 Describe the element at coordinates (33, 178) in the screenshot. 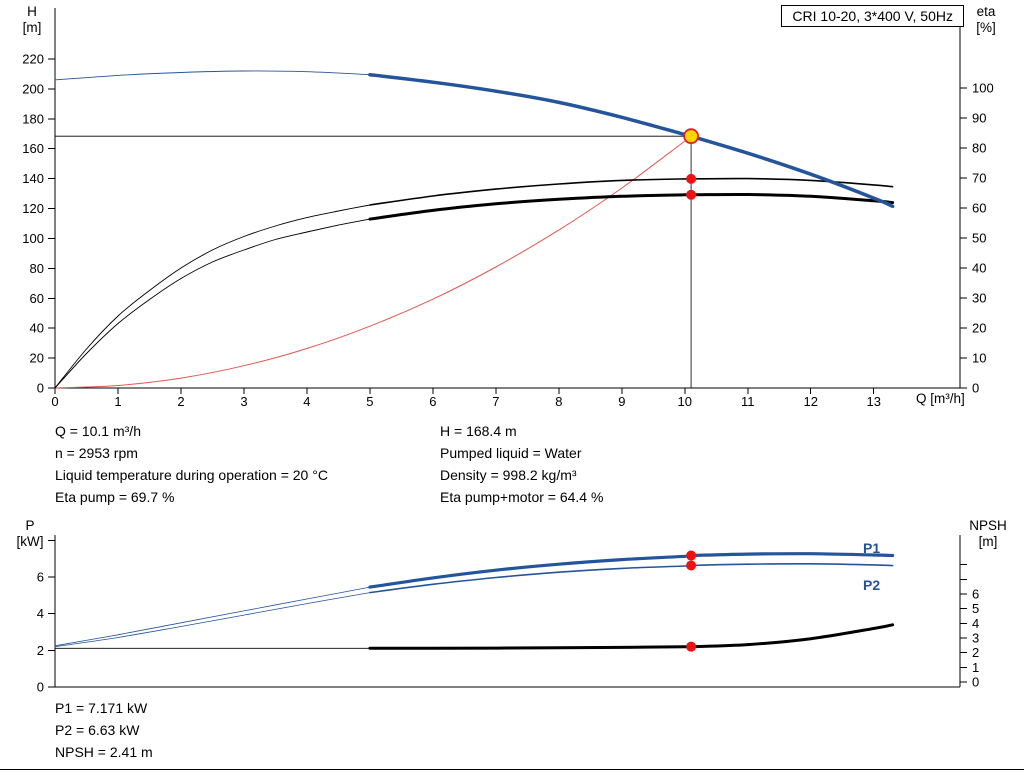

I see `y-left-tick-label: 140` at that location.